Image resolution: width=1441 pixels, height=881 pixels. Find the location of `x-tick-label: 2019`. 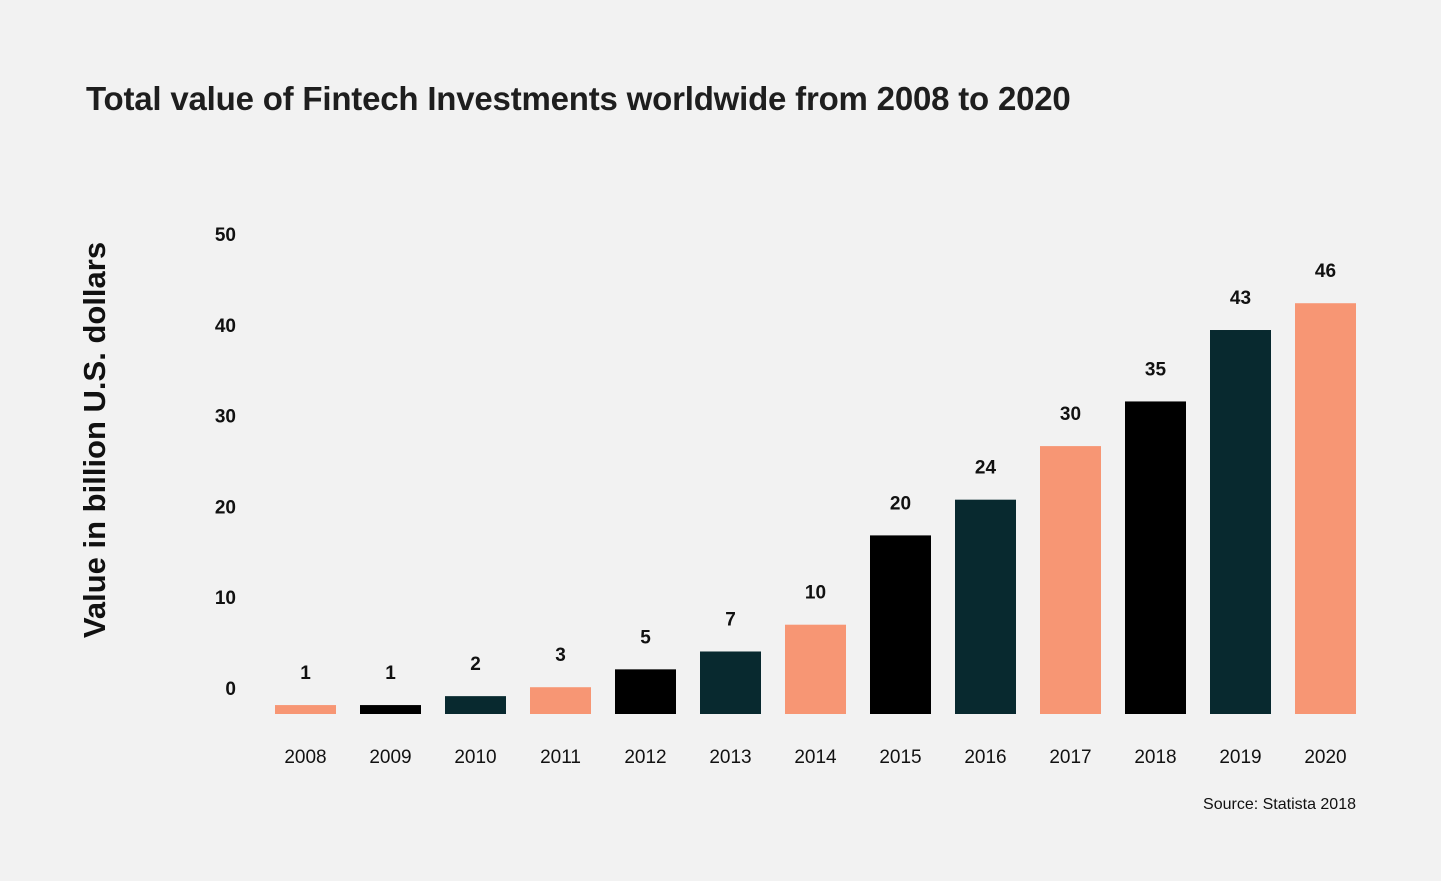

x-tick-label: 2019 is located at coordinates (1240, 757).